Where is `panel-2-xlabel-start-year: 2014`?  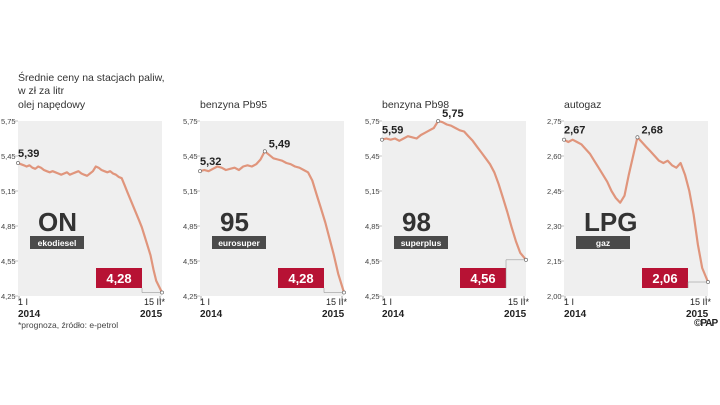
panel-2-xlabel-start-year: 2014 is located at coordinates (211, 314).